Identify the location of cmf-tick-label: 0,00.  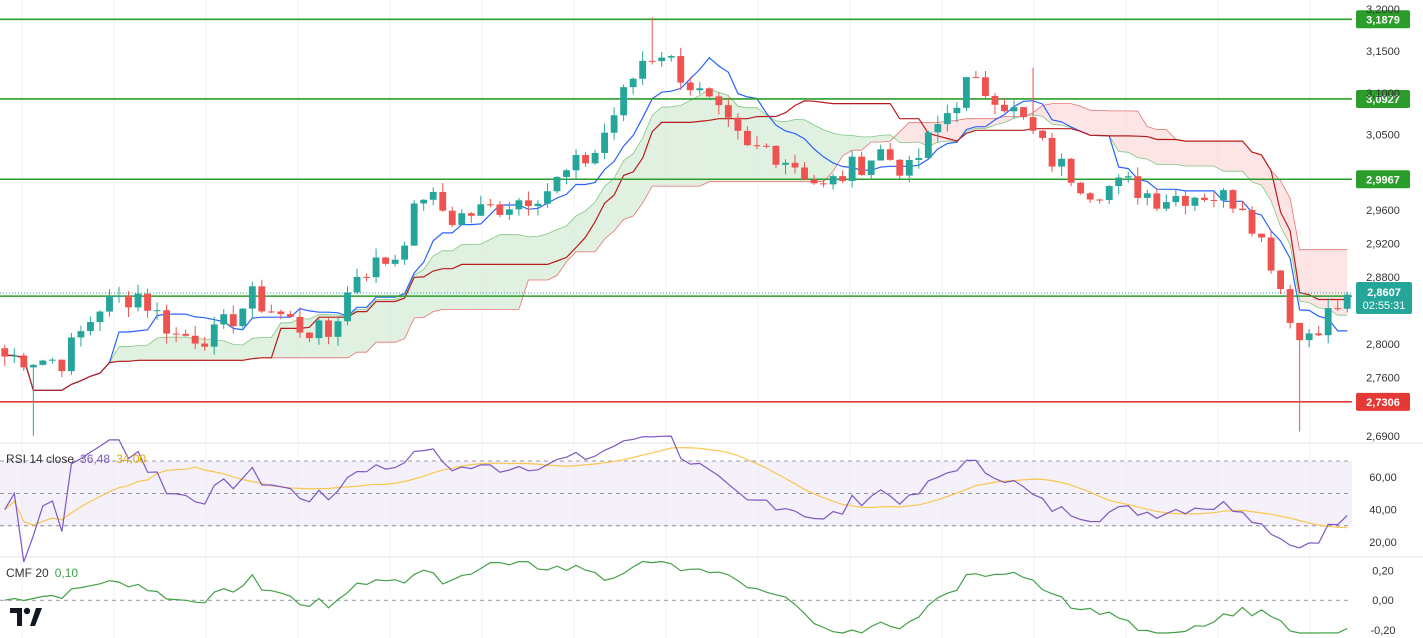
(1382, 601).